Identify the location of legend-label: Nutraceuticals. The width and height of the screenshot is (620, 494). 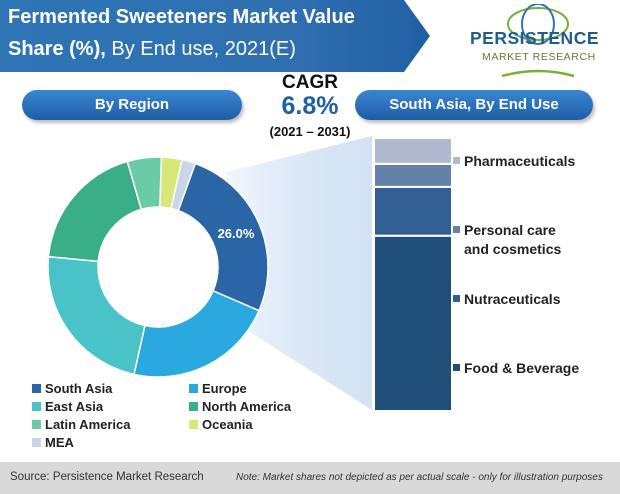
(512, 299).